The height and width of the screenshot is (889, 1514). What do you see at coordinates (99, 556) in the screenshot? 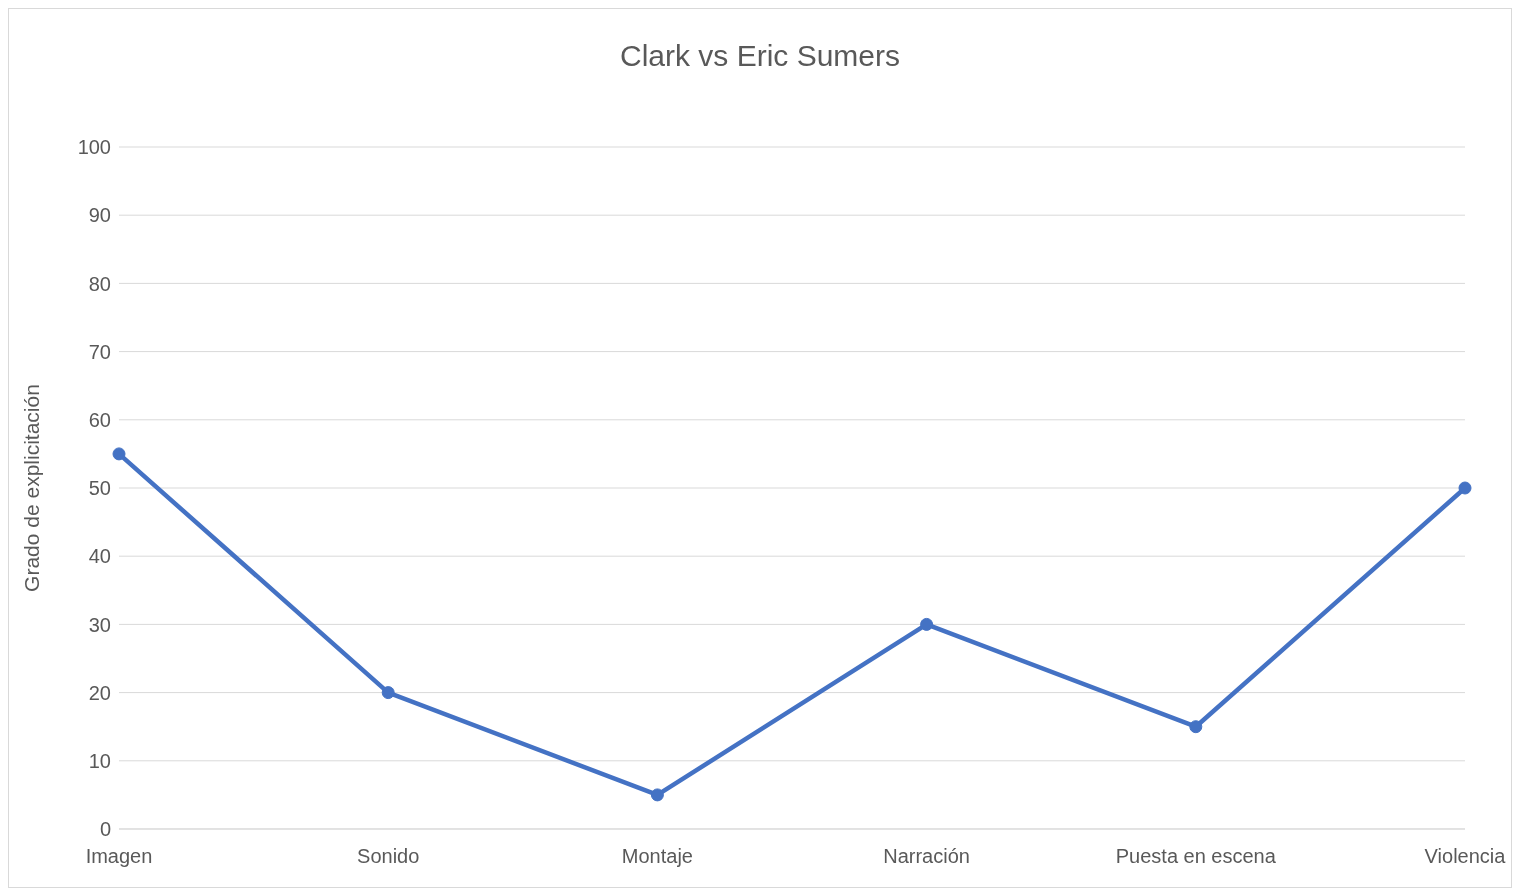
I see `y-tick-label: 40` at bounding box center [99, 556].